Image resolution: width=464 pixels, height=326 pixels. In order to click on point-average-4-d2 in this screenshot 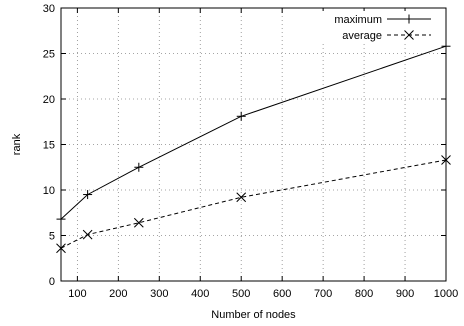, I will do `click(446, 160)`.